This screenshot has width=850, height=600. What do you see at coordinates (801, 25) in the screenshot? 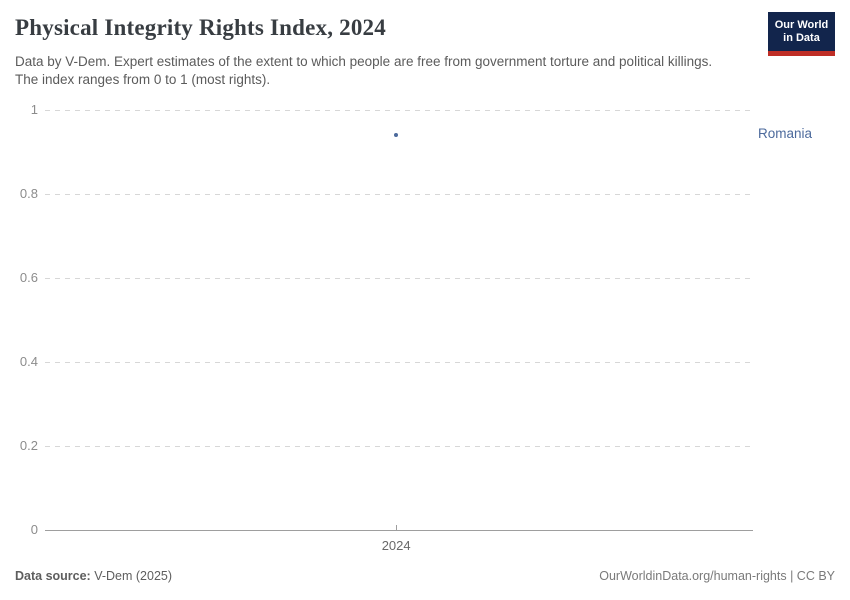
I see `owid-logo-line1: Our World` at bounding box center [801, 25].